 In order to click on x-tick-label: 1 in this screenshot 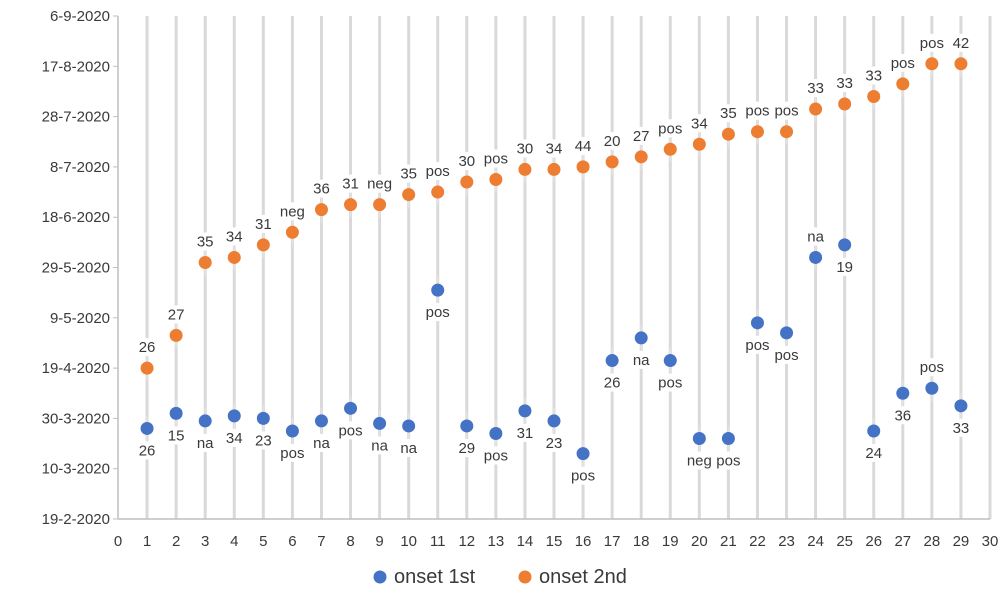, I will do `click(147, 541)`.